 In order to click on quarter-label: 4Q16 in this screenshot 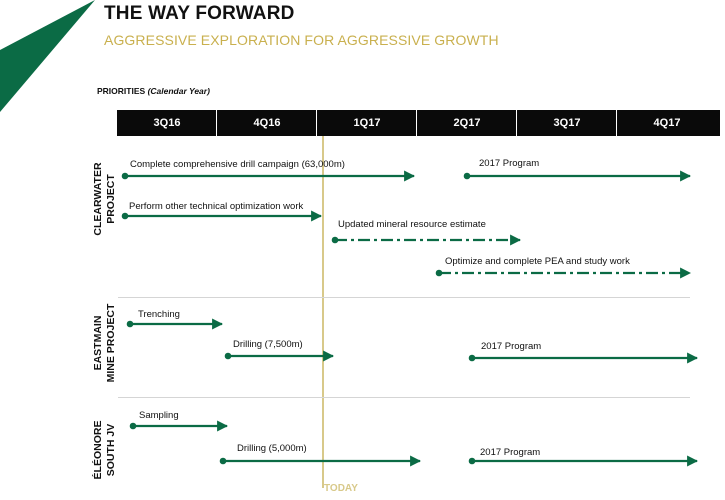, I will do `click(267, 123)`.